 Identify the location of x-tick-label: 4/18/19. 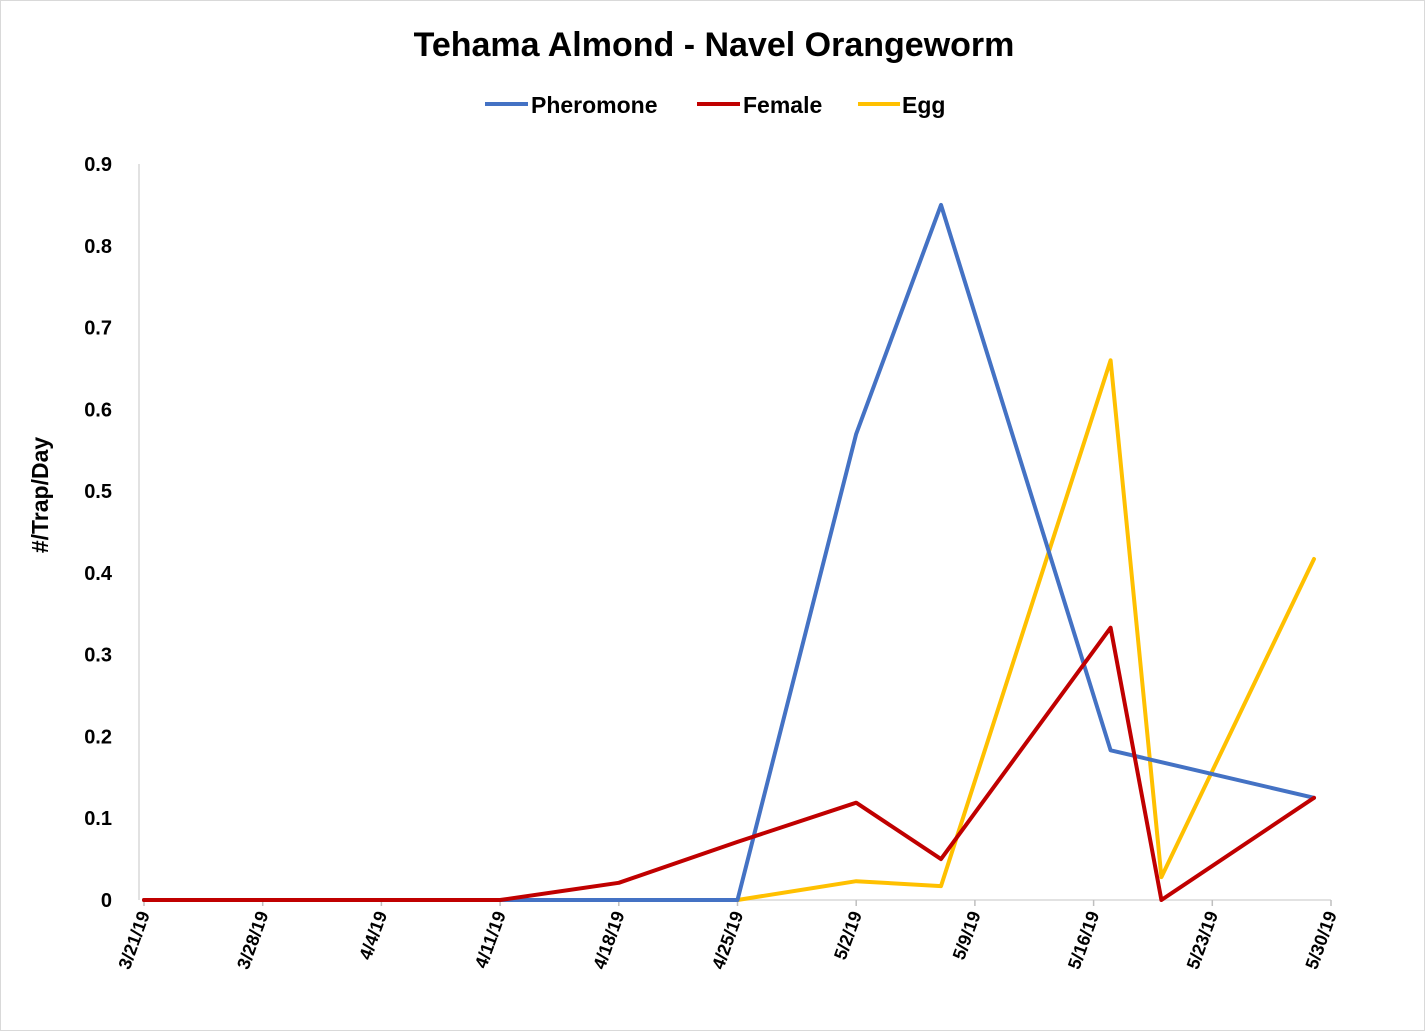
(608, 940).